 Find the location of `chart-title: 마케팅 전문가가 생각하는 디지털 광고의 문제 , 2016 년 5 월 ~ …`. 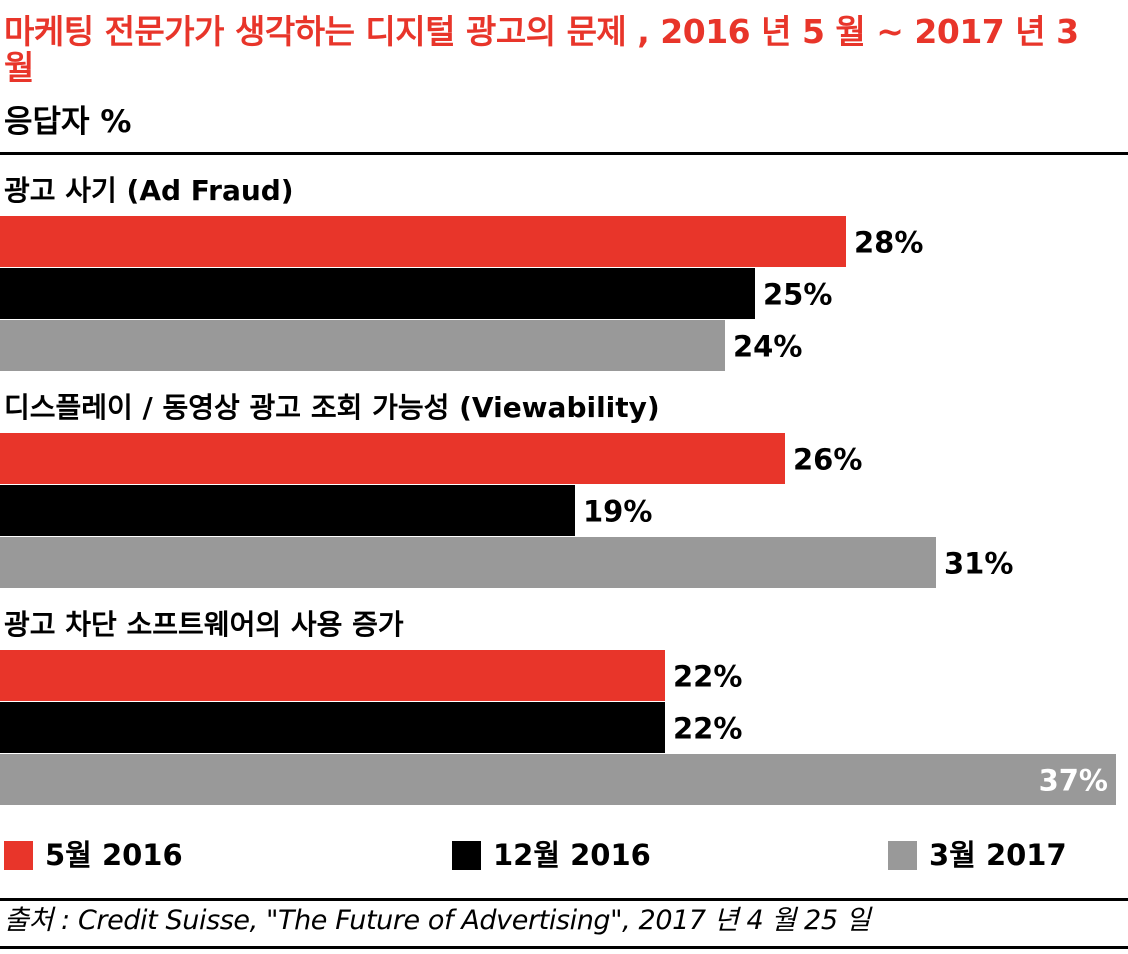

chart-title: 마케팅 전문가가 생각하는 디지털 광고의 문제 , 2016 년 5 월 ~ … is located at coordinates (541, 49).